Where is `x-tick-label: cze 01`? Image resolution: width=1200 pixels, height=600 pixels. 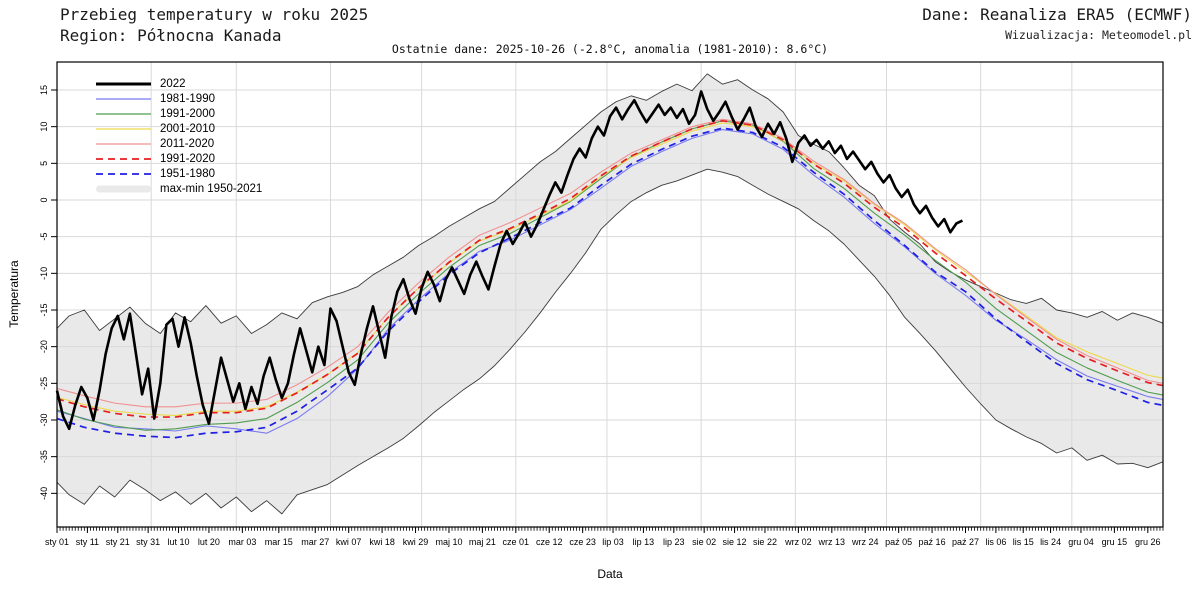 x-tick-label: cze 01 is located at coordinates (516, 542).